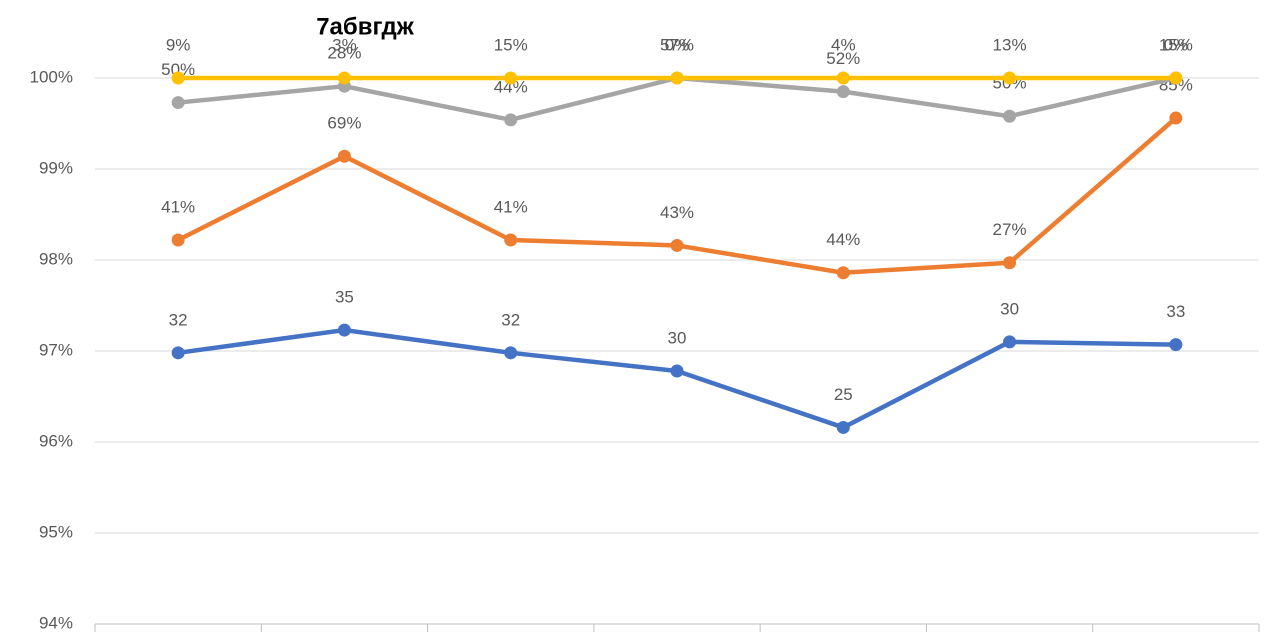  What do you see at coordinates (178, 69) in the screenshot?
I see `data-label: 50%` at bounding box center [178, 69].